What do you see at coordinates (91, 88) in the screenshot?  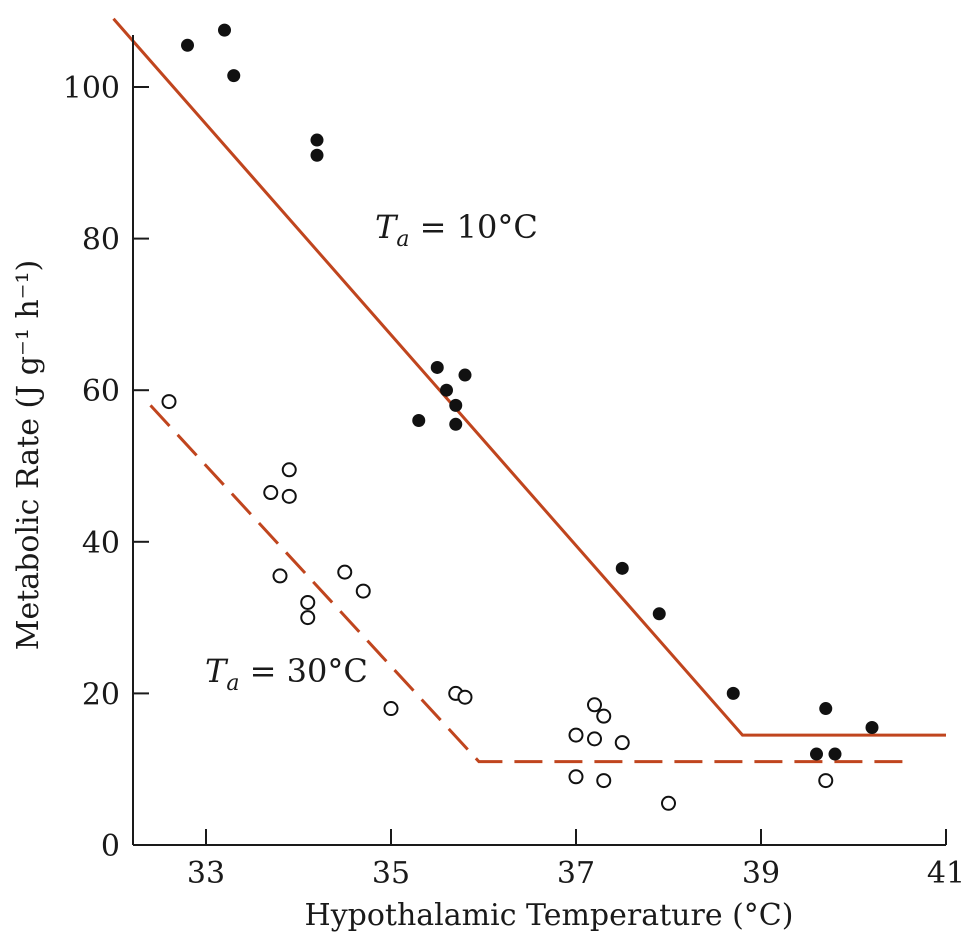 I see `y-tick-label: 100` at bounding box center [91, 88].